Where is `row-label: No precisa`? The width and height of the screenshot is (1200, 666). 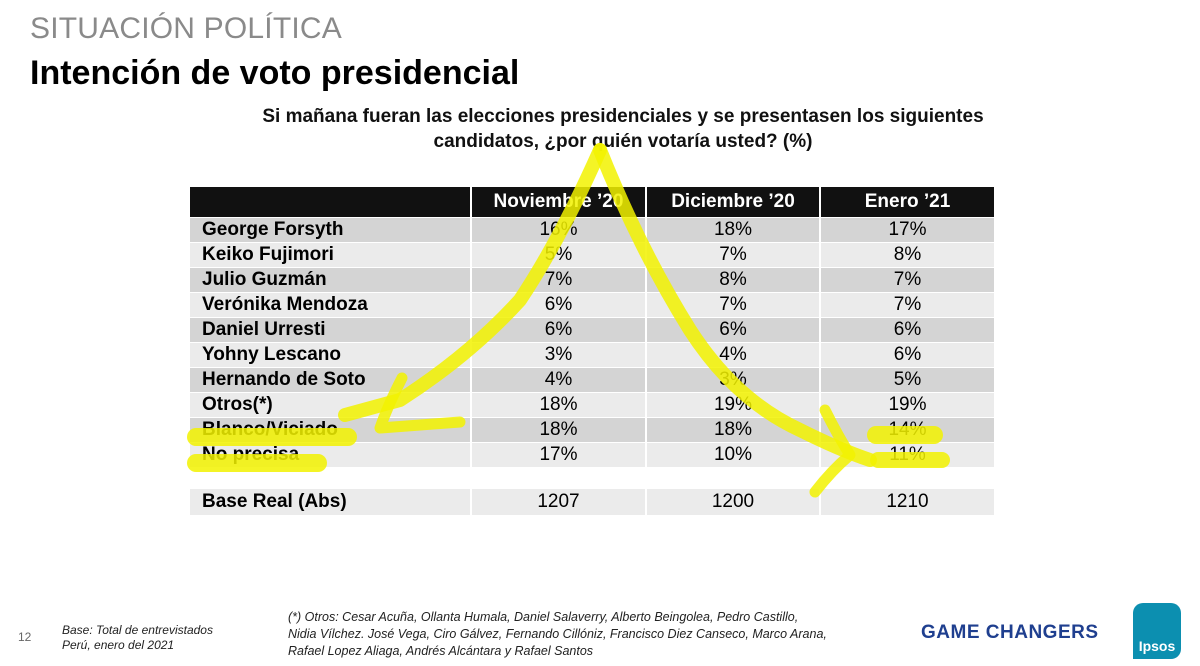 row-label: No precisa is located at coordinates (330, 454).